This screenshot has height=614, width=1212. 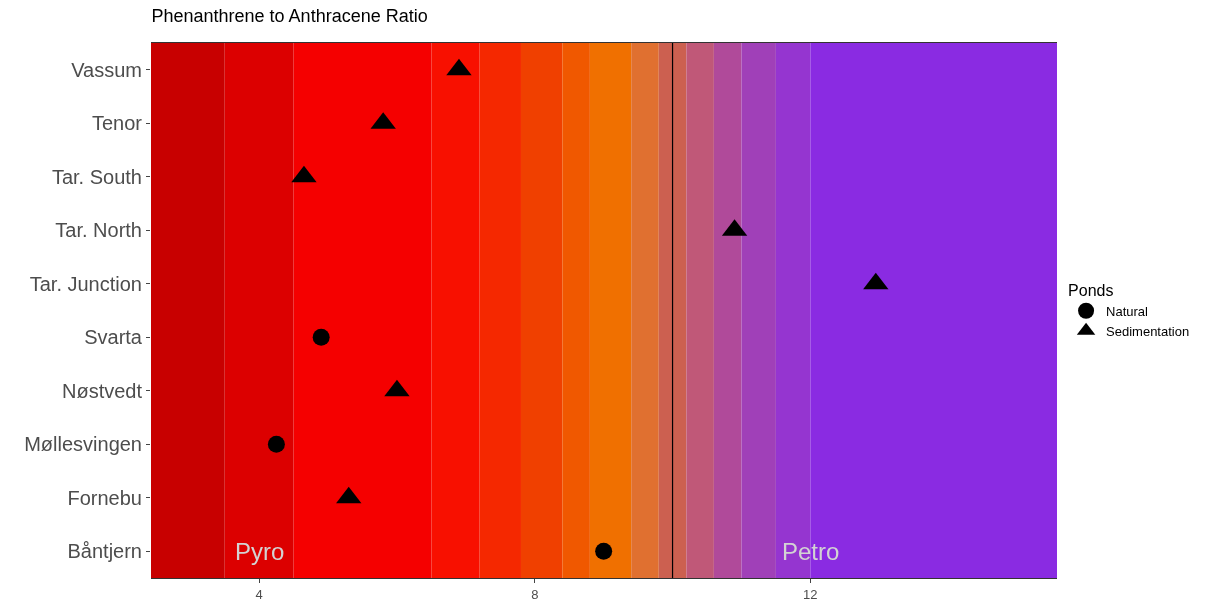 What do you see at coordinates (102, 390) in the screenshot?
I see `y-tick-label: Nøstvedt` at bounding box center [102, 390].